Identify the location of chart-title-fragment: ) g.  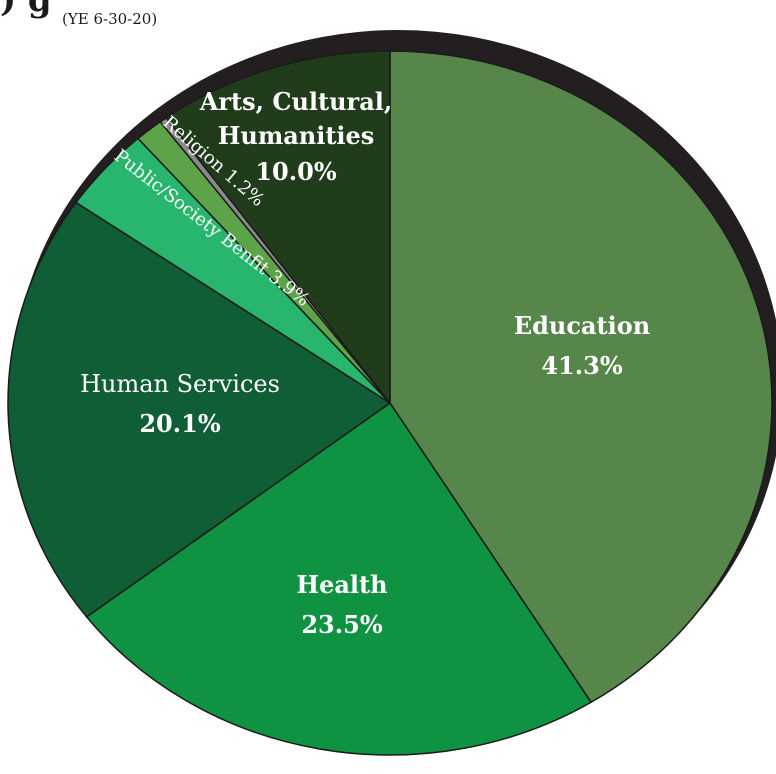
(26, 10).